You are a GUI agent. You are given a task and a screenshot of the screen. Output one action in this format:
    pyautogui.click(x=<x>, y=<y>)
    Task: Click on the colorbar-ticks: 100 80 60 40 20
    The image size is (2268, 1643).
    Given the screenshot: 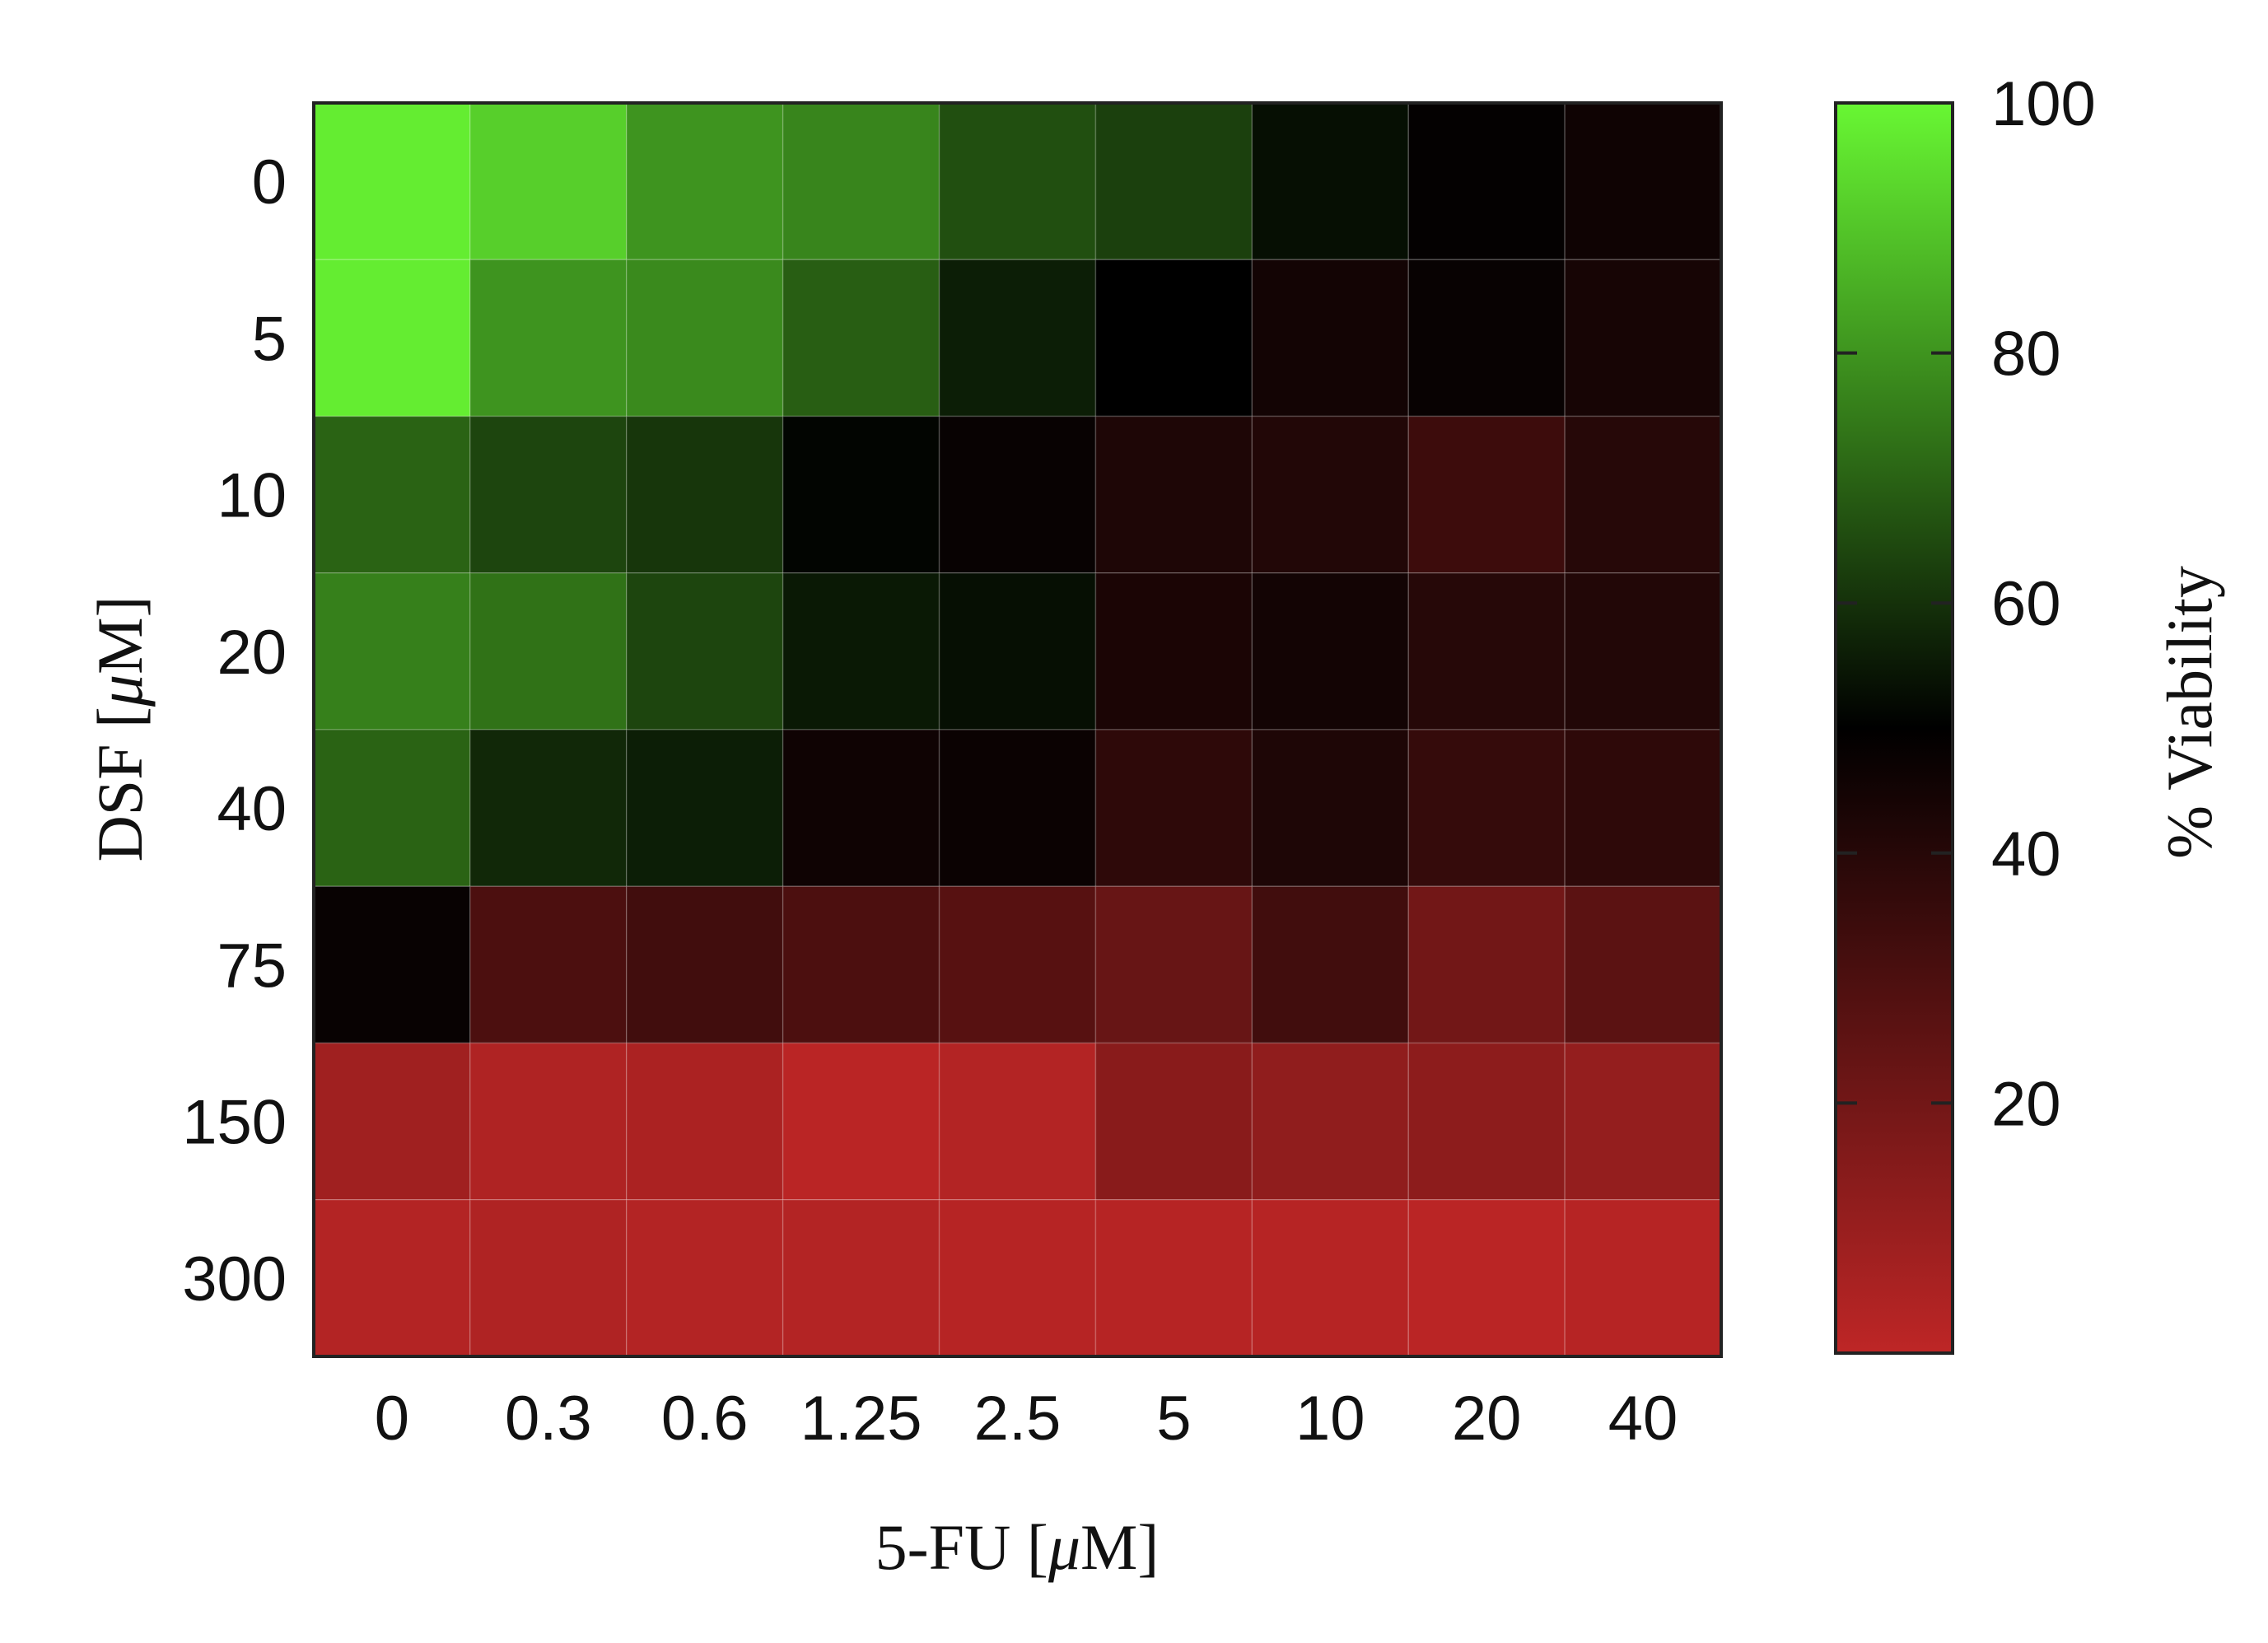 What is the action you would take?
    pyautogui.click(x=1966, y=604)
    